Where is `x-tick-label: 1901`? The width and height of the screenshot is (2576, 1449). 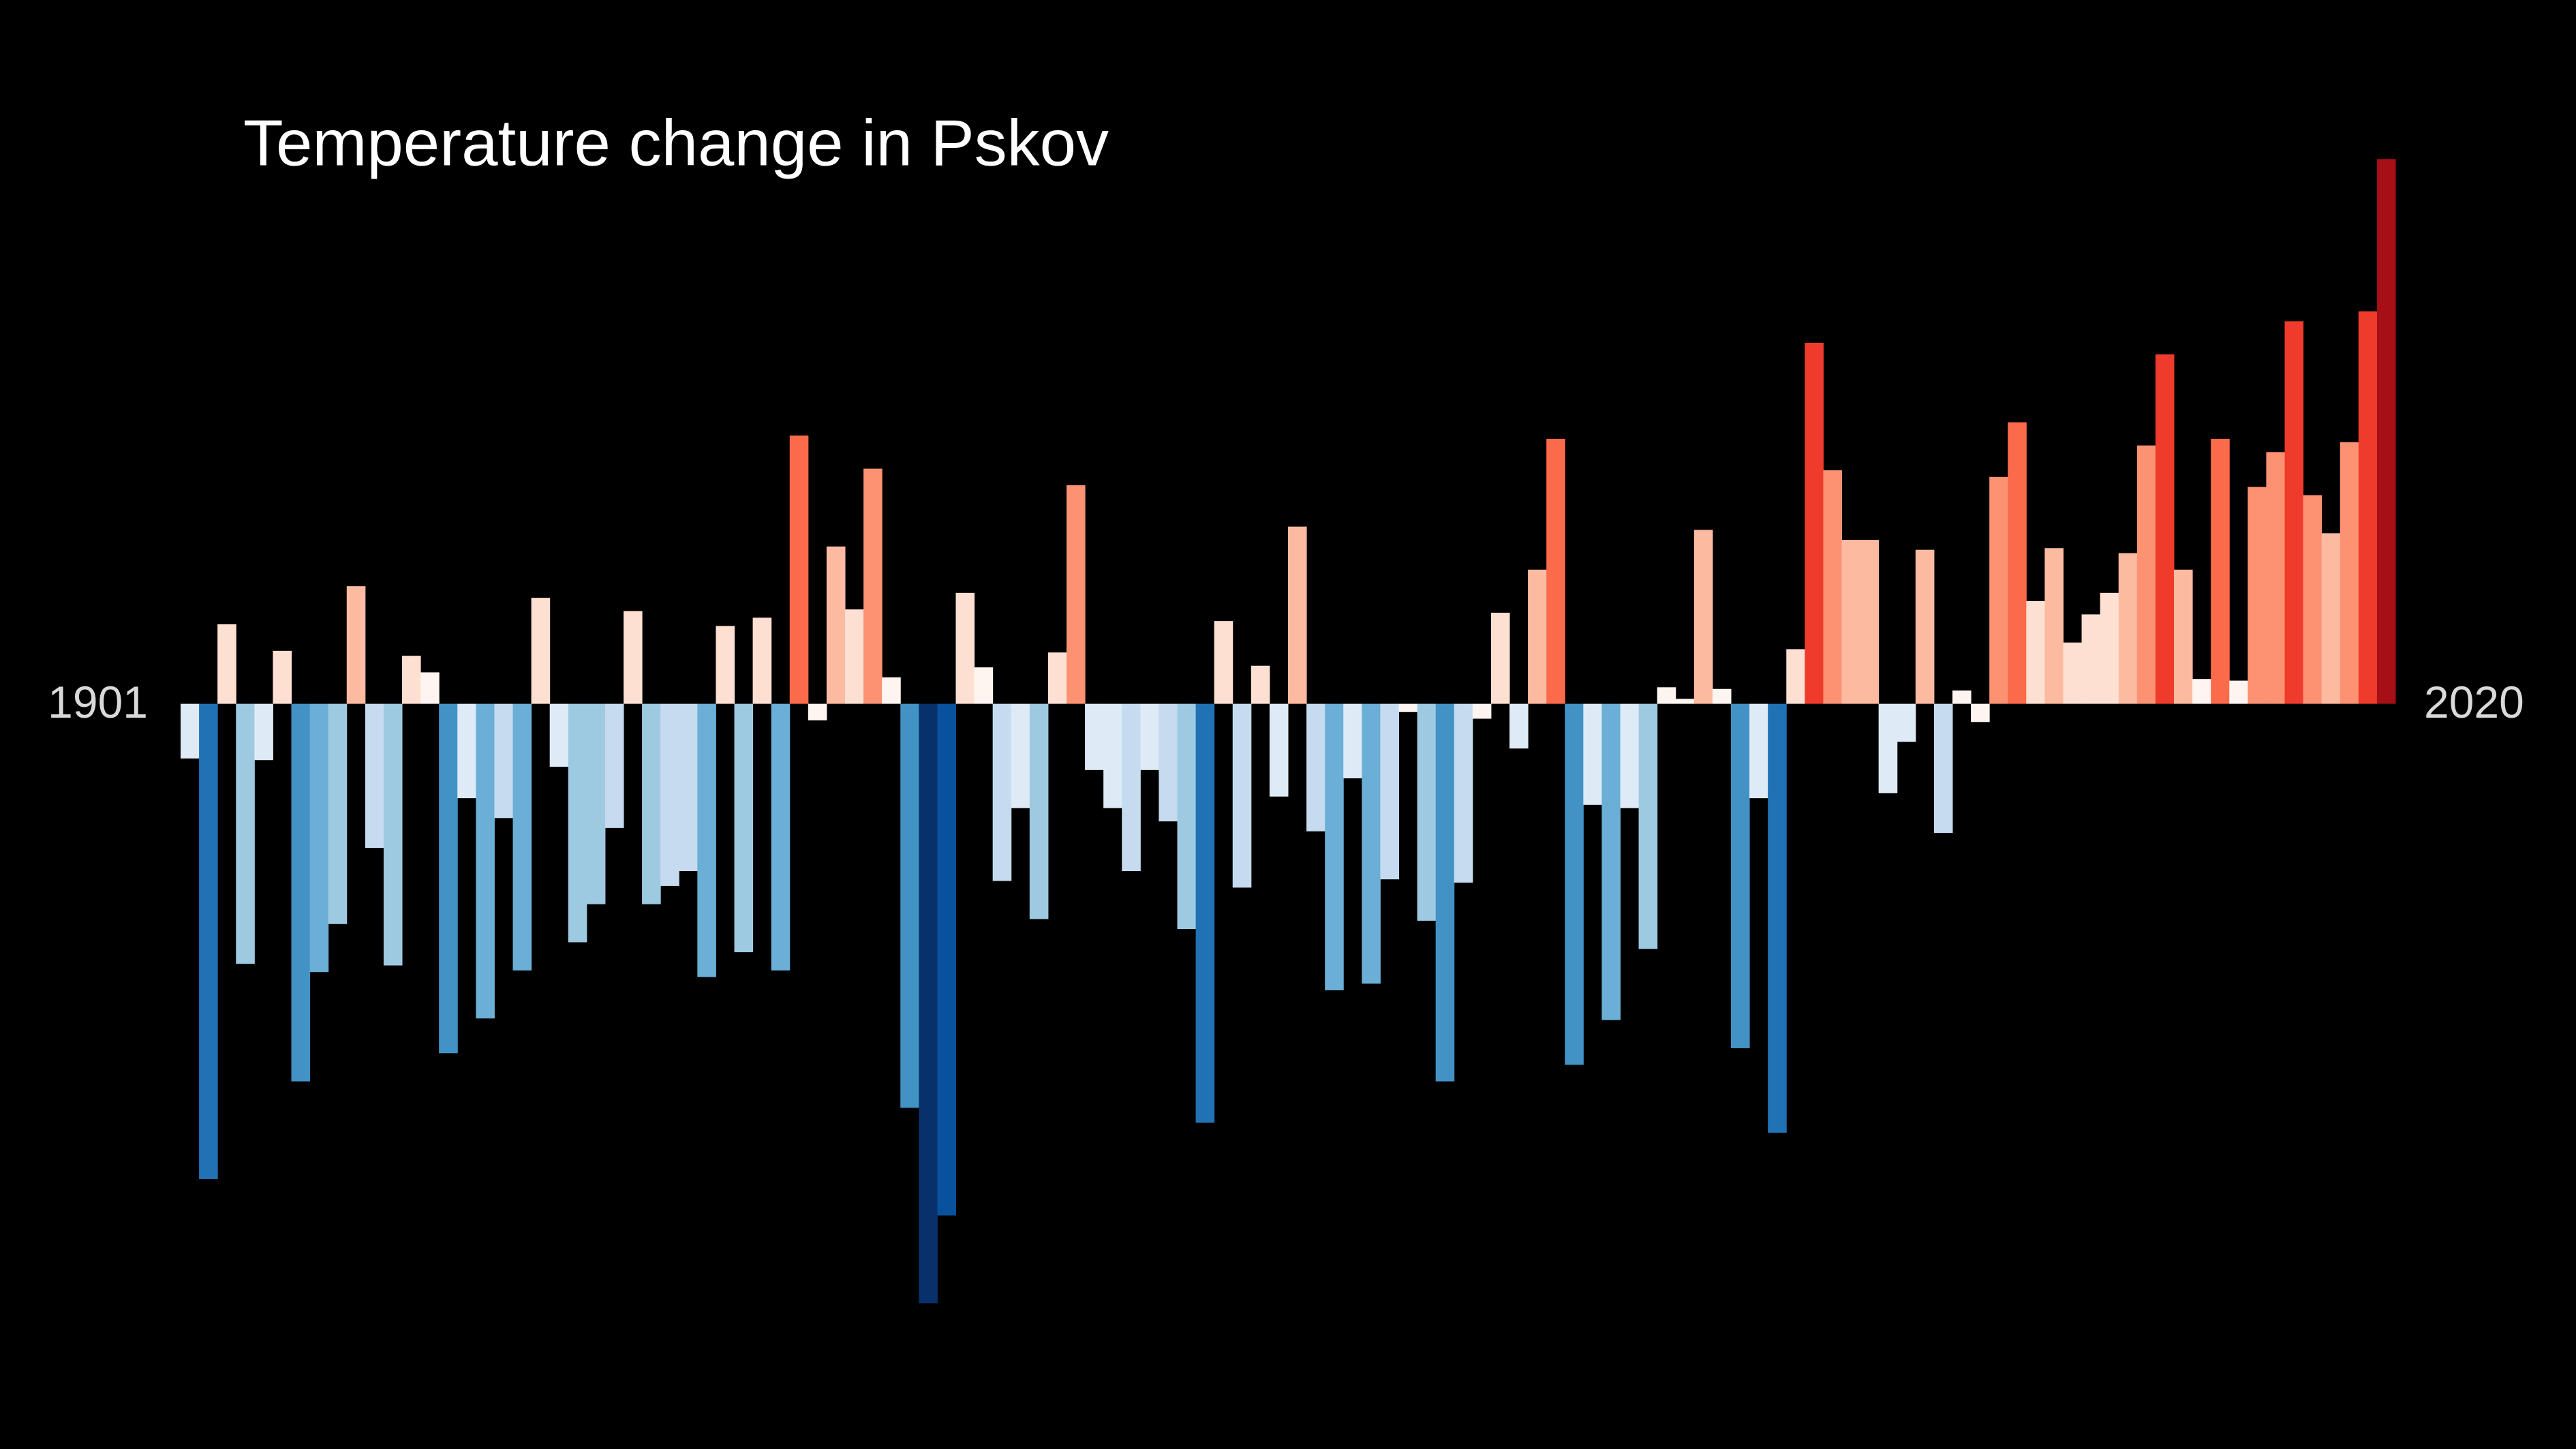
x-tick-label: 1901 is located at coordinates (98, 702).